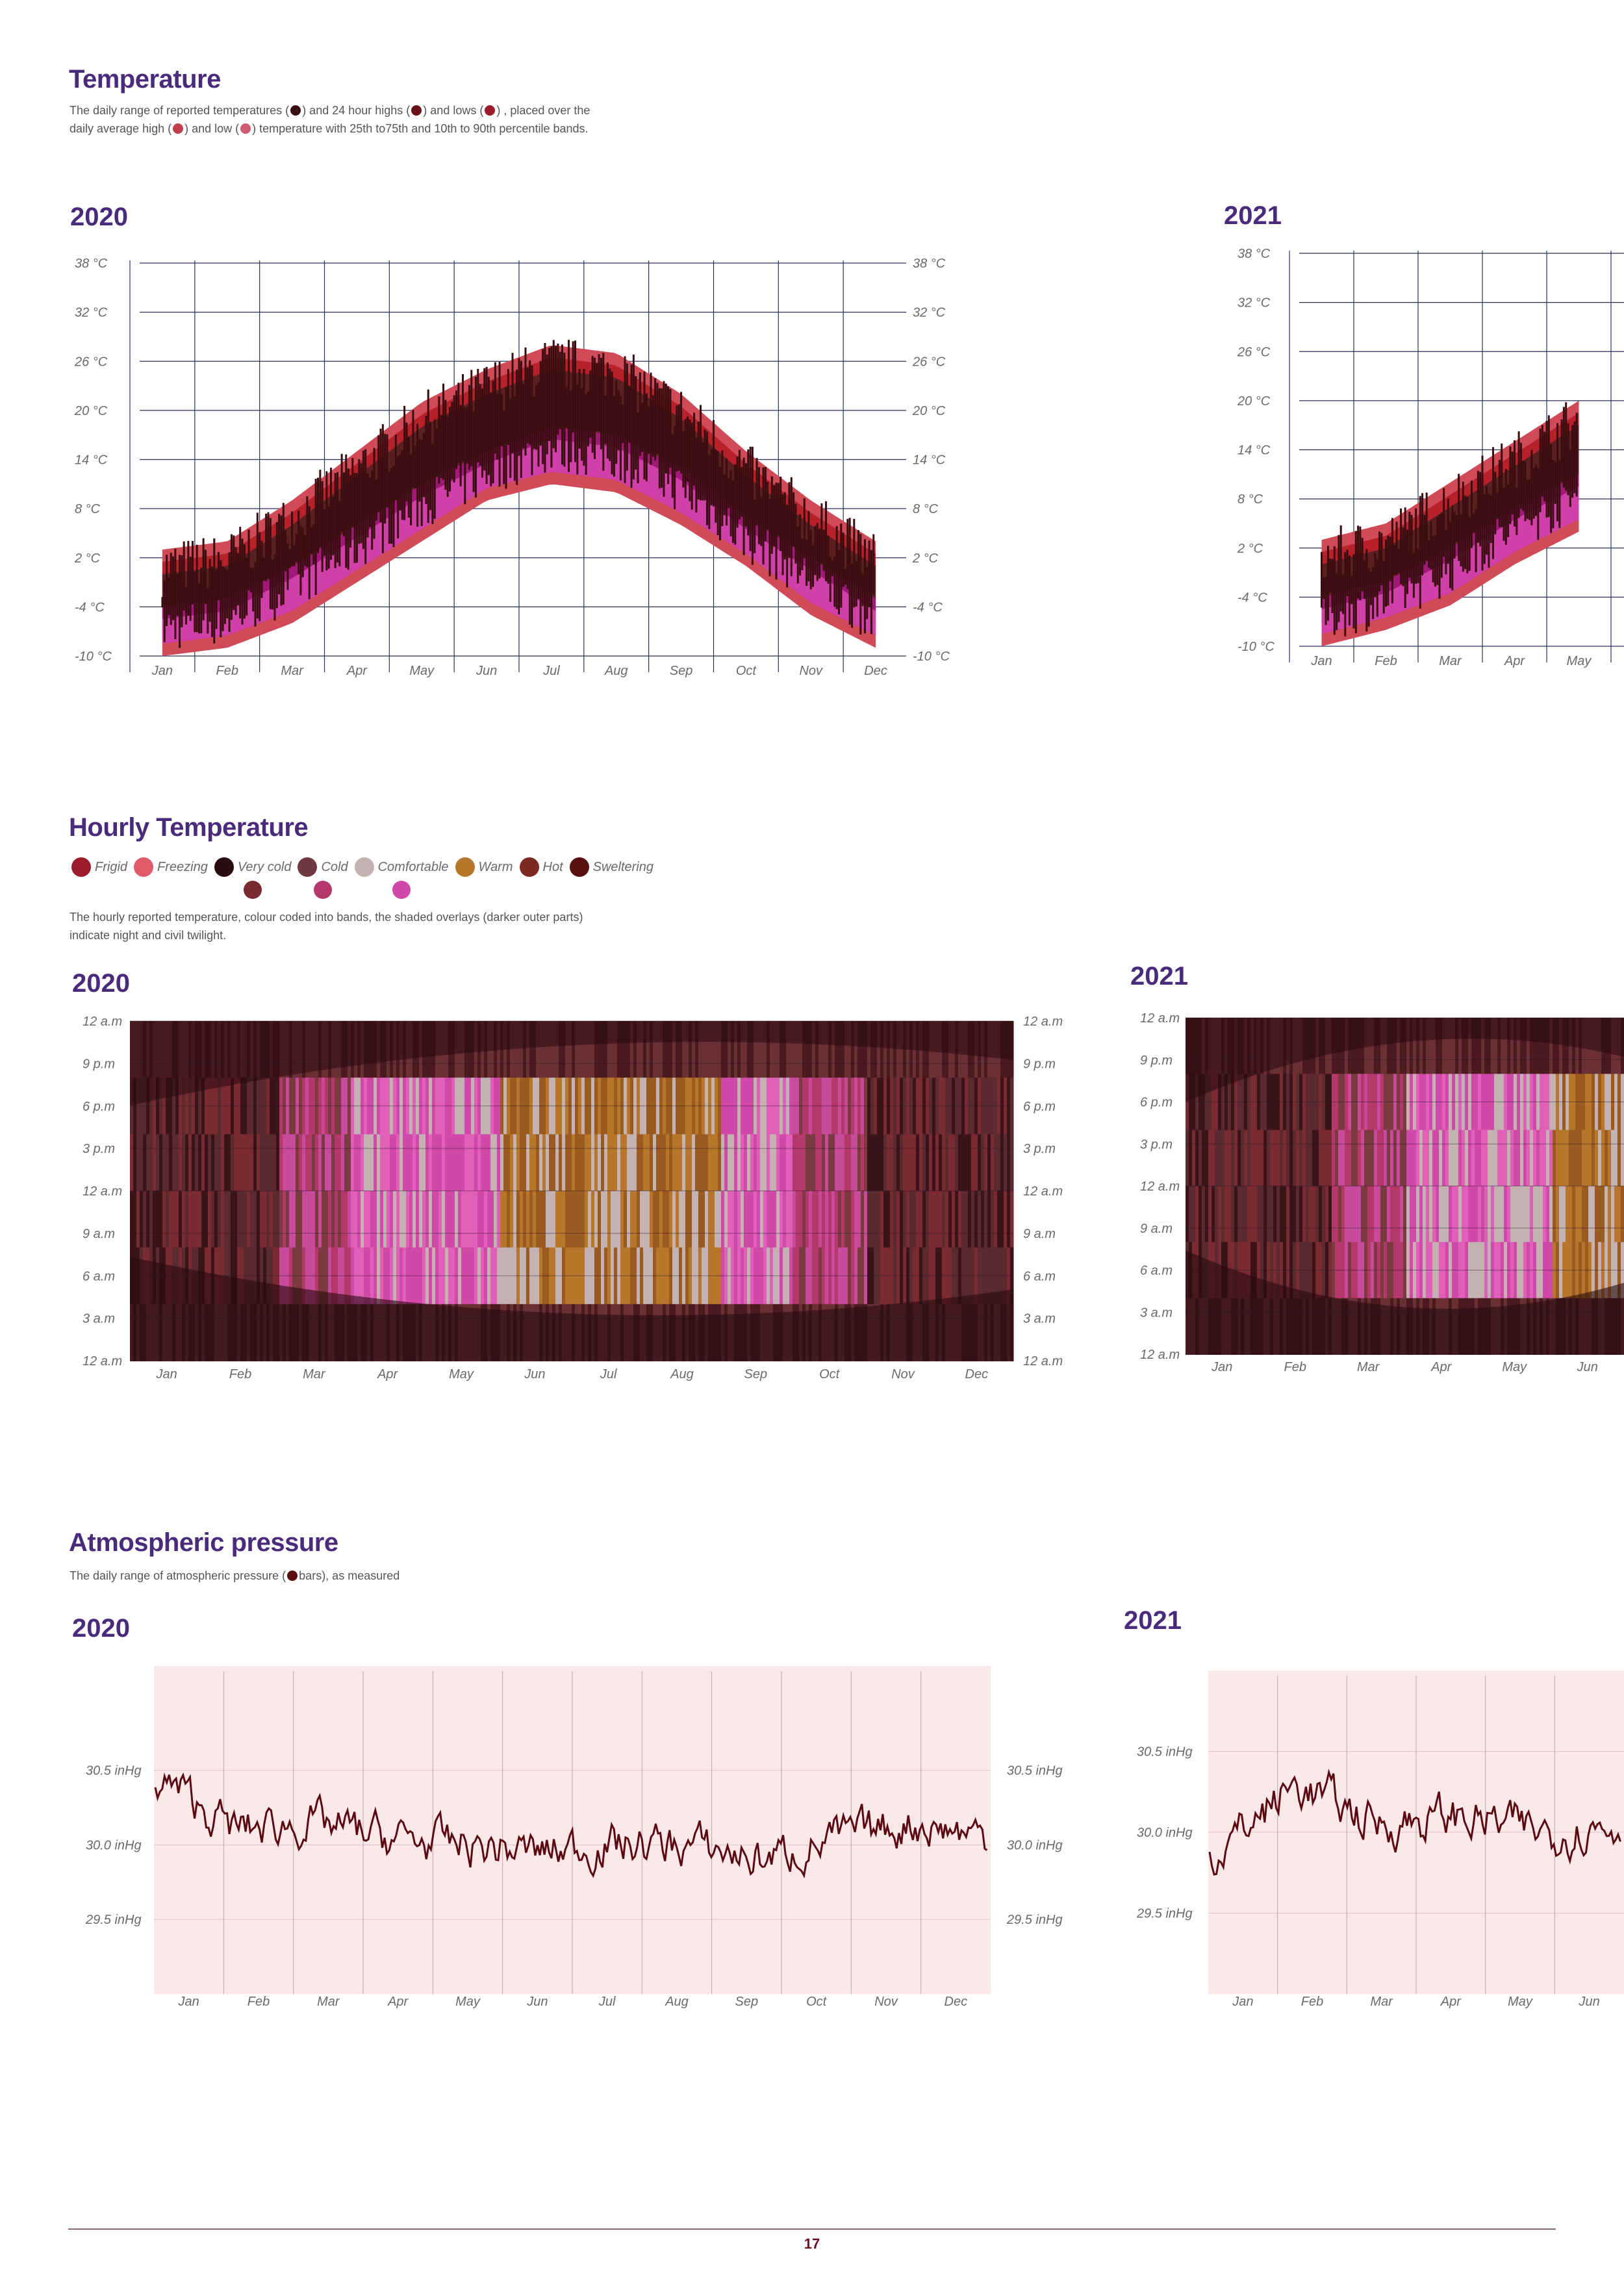 Image resolution: width=1624 pixels, height=2296 pixels. Describe the element at coordinates (1250, 499) in the screenshot. I see `y-tick-label: 8 °C` at that location.